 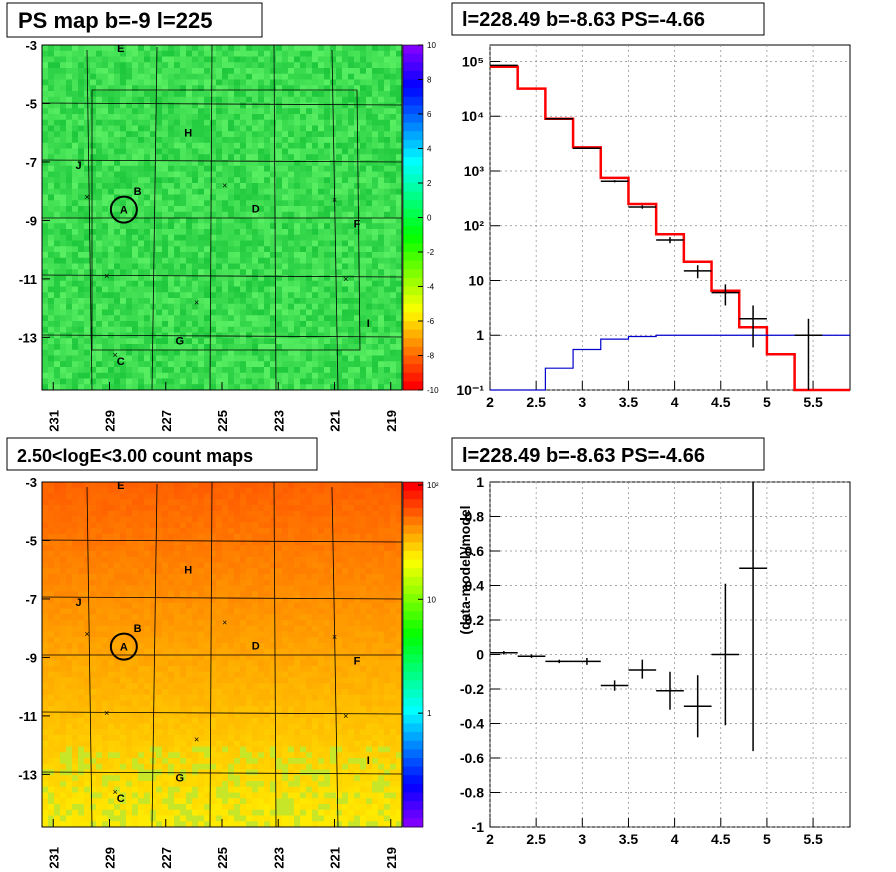 What do you see at coordinates (429, 114) in the screenshot?
I see `colorbar-tick-label: 6` at bounding box center [429, 114].